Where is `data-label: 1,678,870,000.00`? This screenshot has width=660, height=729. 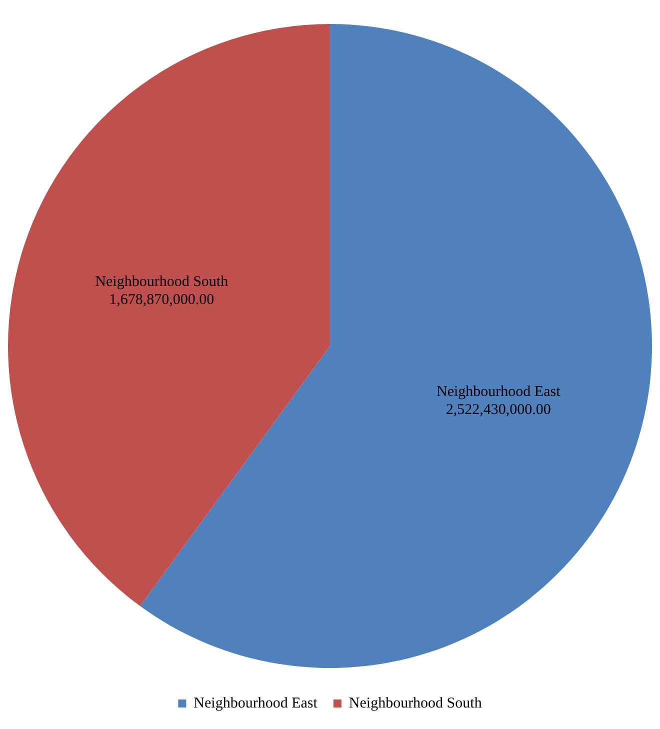 data-label: 1,678,870,000.00 is located at coordinates (161, 300).